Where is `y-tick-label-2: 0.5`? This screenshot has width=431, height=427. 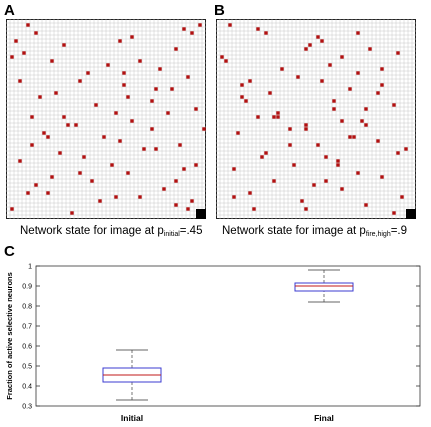 y-tick-label-2: 0.5 is located at coordinates (27, 367).